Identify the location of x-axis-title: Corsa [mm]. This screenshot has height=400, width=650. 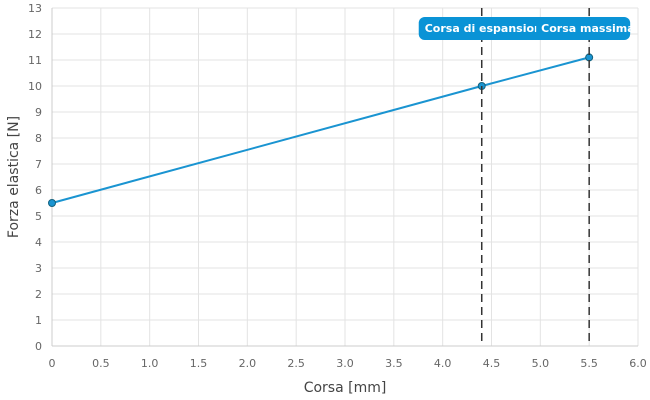
(345, 388).